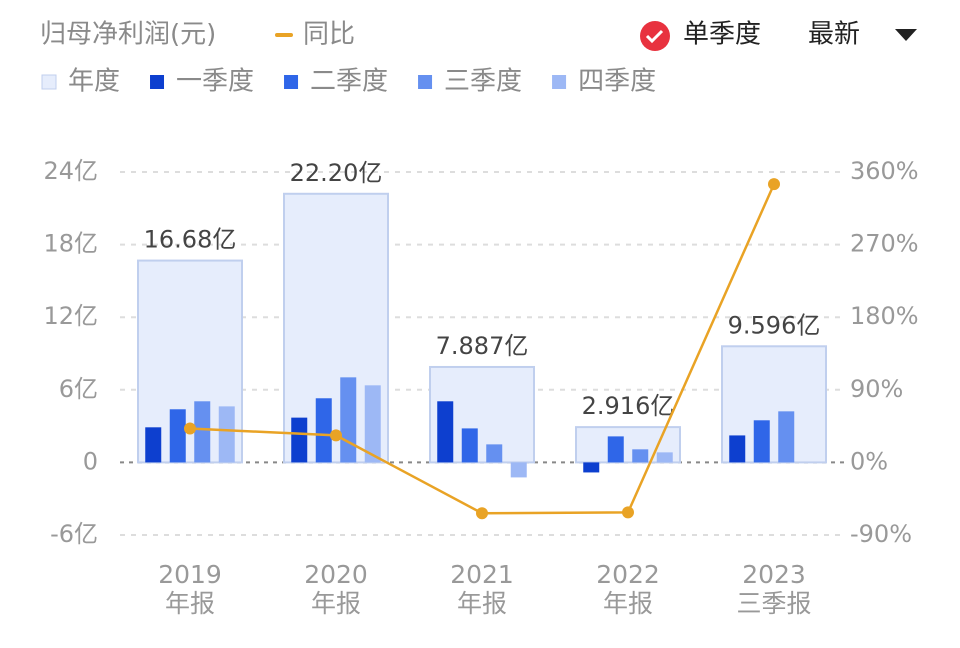 This screenshot has height=648, width=960. What do you see at coordinates (190, 574) in the screenshot?
I see `x-tick-label: 2019` at bounding box center [190, 574].